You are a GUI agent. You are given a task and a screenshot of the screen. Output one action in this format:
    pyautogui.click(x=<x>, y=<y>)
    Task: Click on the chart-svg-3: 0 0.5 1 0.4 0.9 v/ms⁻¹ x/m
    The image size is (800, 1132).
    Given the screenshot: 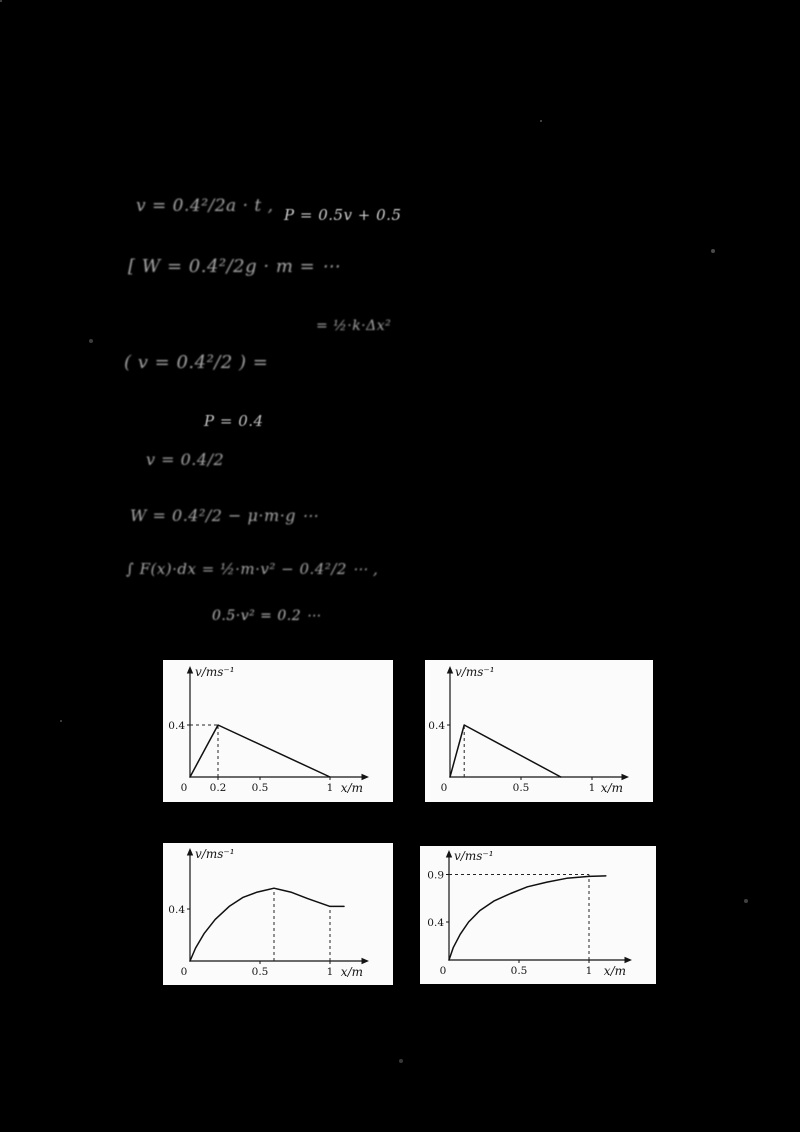 What is the action you would take?
    pyautogui.click(x=529, y=913)
    